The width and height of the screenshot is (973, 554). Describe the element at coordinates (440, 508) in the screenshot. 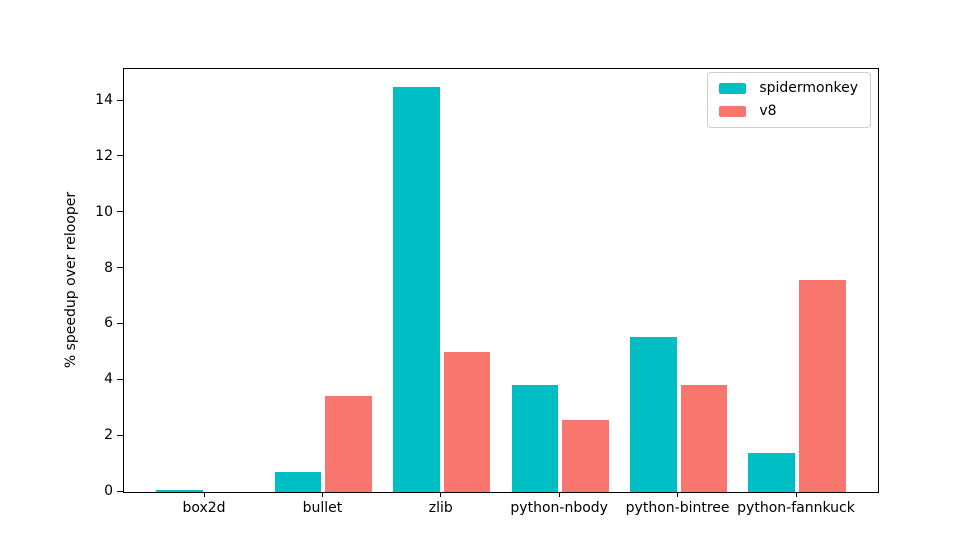

I see `x-tick-label-zlib: zlib` at that location.